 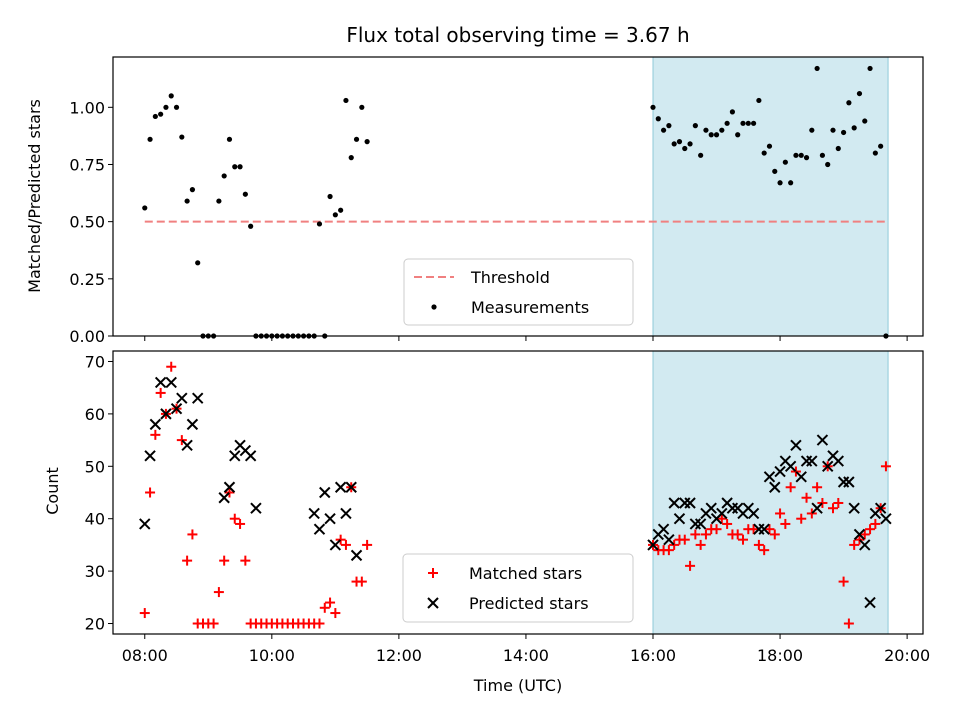 I want to click on legend-box, so click(x=518, y=292).